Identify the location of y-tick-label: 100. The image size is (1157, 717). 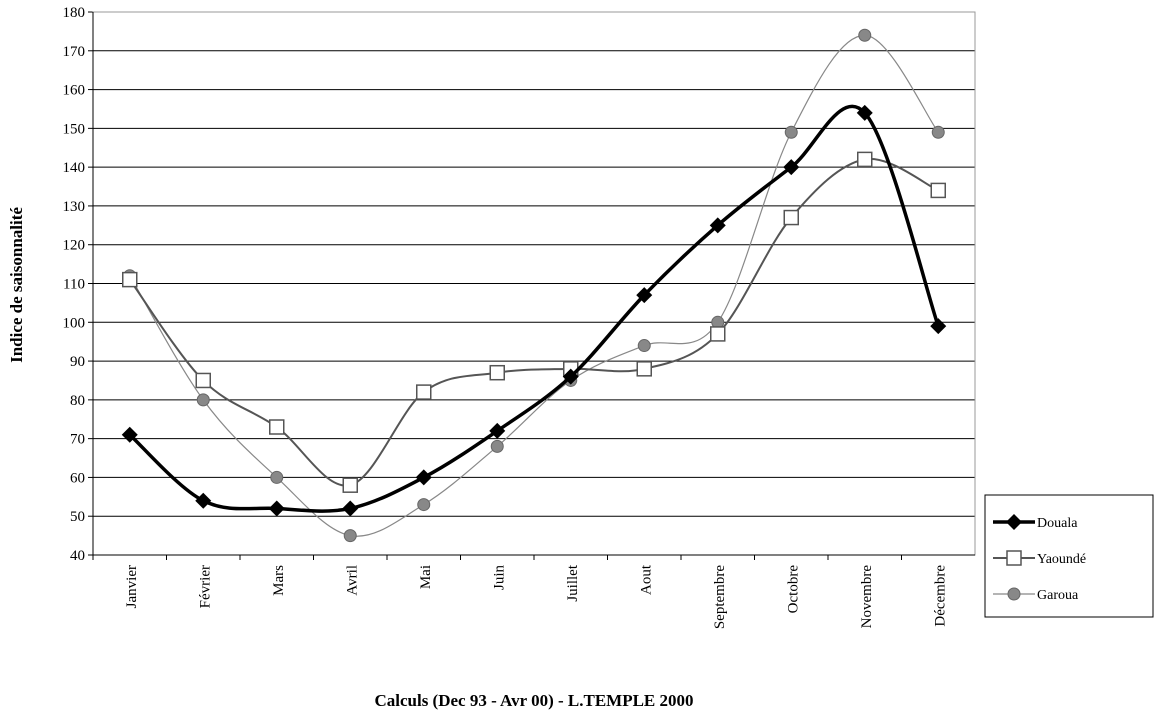
(74, 323).